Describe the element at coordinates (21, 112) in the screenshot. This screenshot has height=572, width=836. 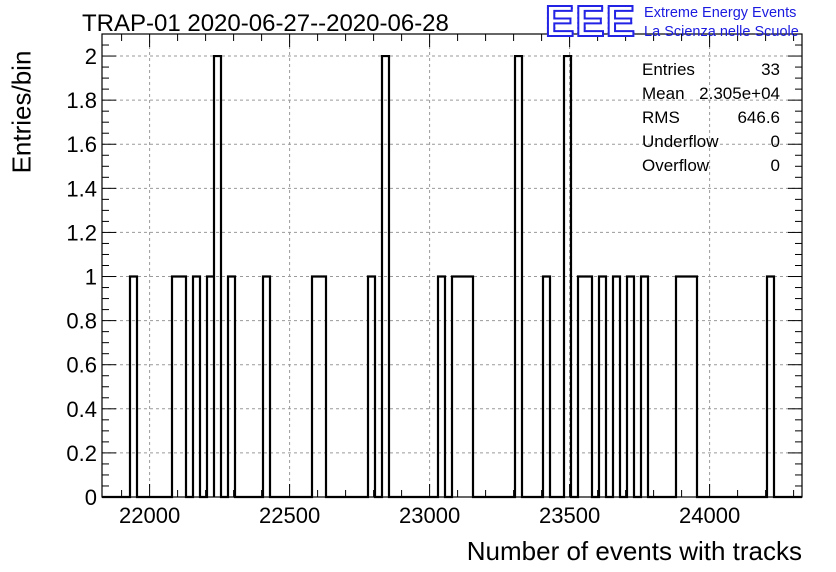
I see `y-axis-label: Entries/bin` at that location.